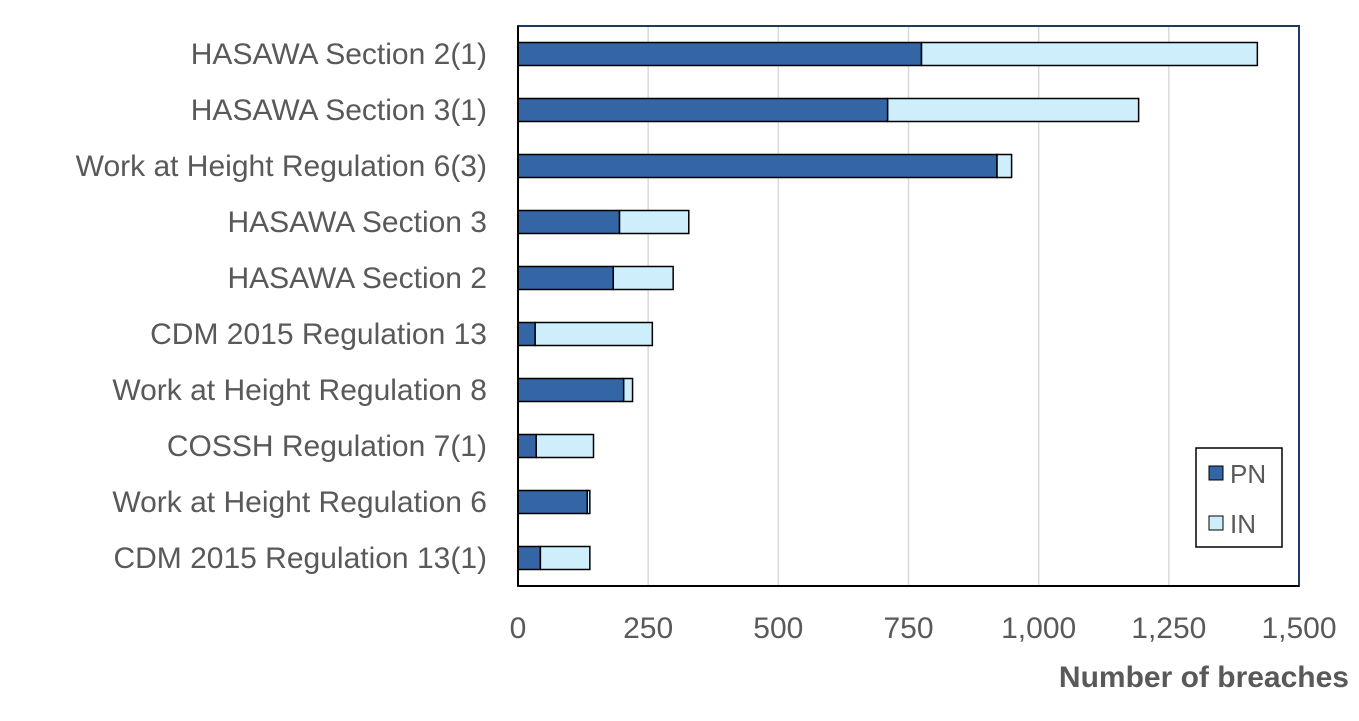 Image resolution: width=1359 pixels, height=721 pixels. I want to click on category-label: Work at Height Regulation 6, so click(299, 502).